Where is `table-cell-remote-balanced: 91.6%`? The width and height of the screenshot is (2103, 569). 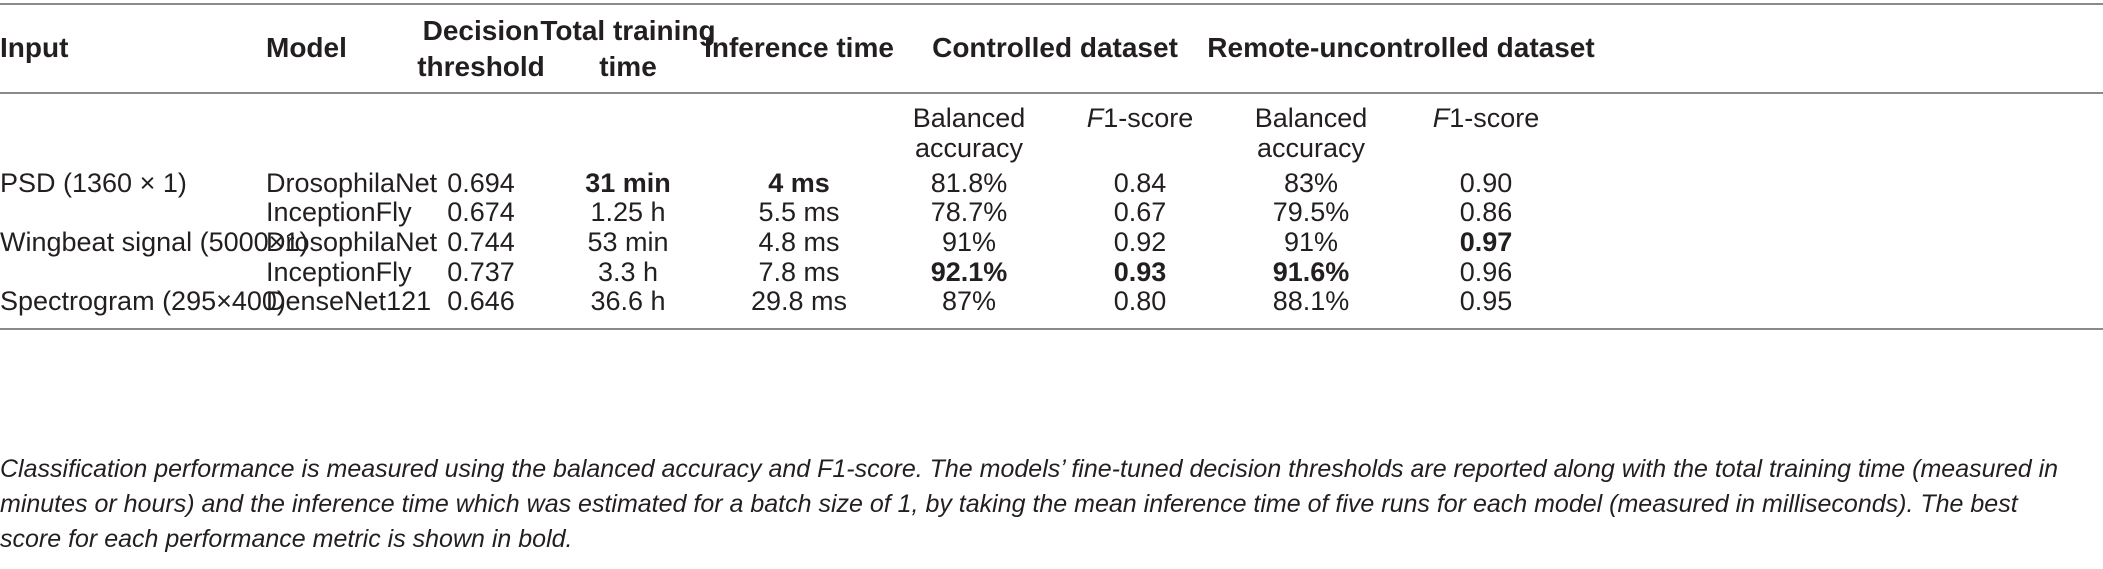
table-cell-remote-balanced: 91.6% is located at coordinates (1311, 272).